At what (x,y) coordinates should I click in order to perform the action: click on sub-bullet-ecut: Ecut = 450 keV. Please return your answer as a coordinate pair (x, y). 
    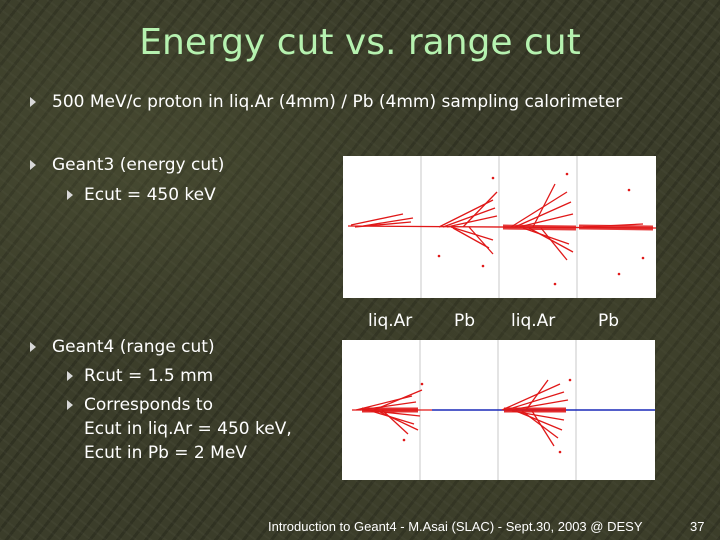
    Looking at the image, I should click on (150, 195).